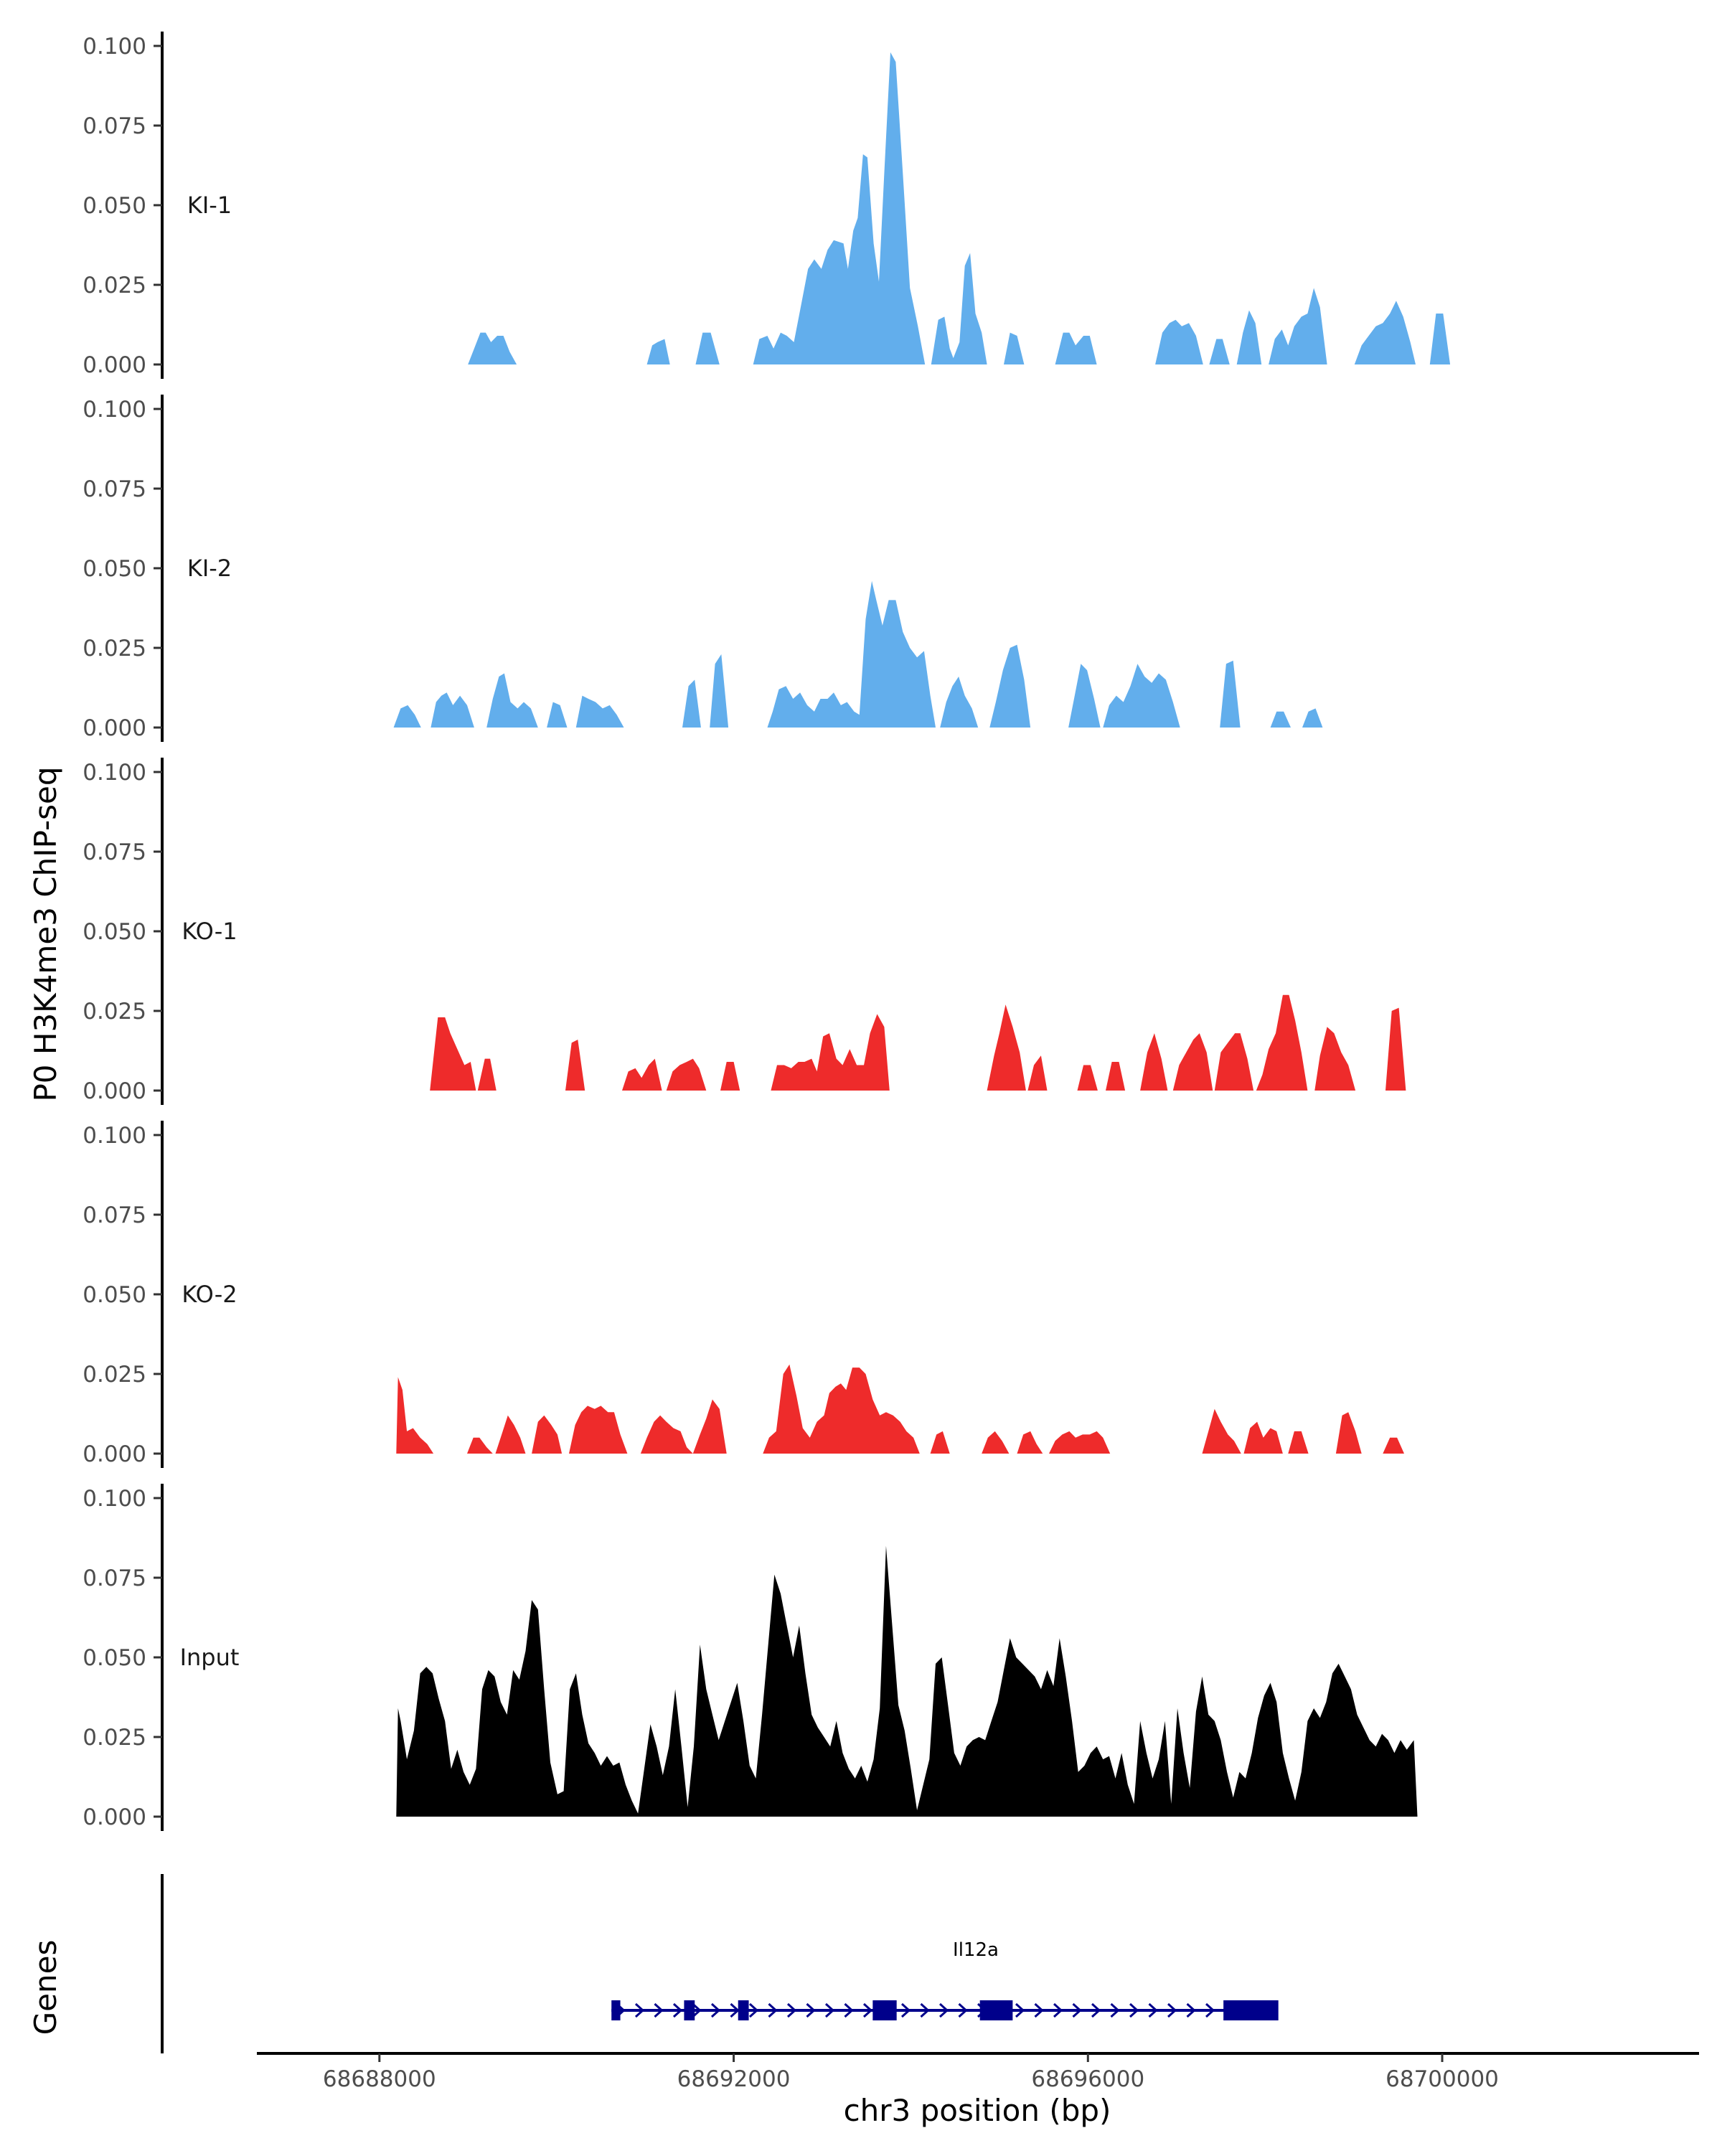 The height and width of the screenshot is (2156, 1722). What do you see at coordinates (46, 933) in the screenshot?
I see `y-axis-title: P0 H3K4me3 ChIP-seq` at bounding box center [46, 933].